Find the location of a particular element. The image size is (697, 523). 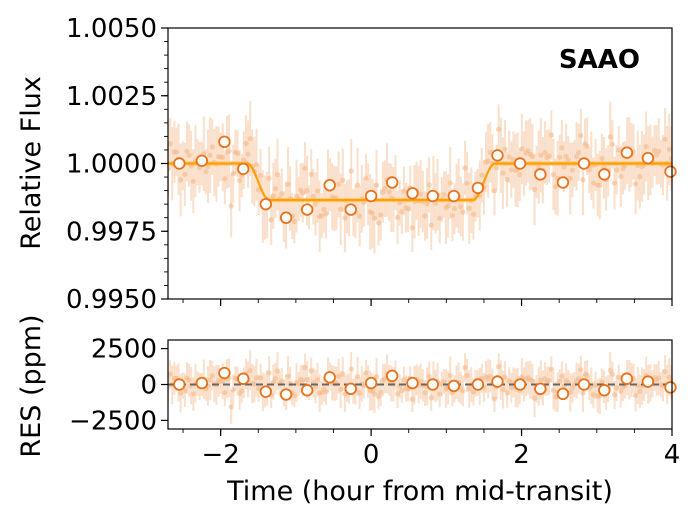

y-tick-label: 0 is located at coordinates (148, 386).